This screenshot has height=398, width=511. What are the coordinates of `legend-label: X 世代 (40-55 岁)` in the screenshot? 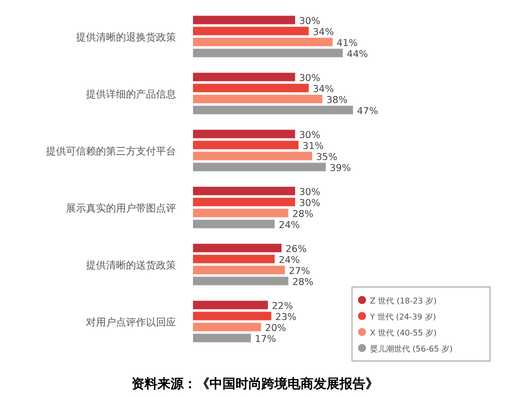 It's located at (403, 333).